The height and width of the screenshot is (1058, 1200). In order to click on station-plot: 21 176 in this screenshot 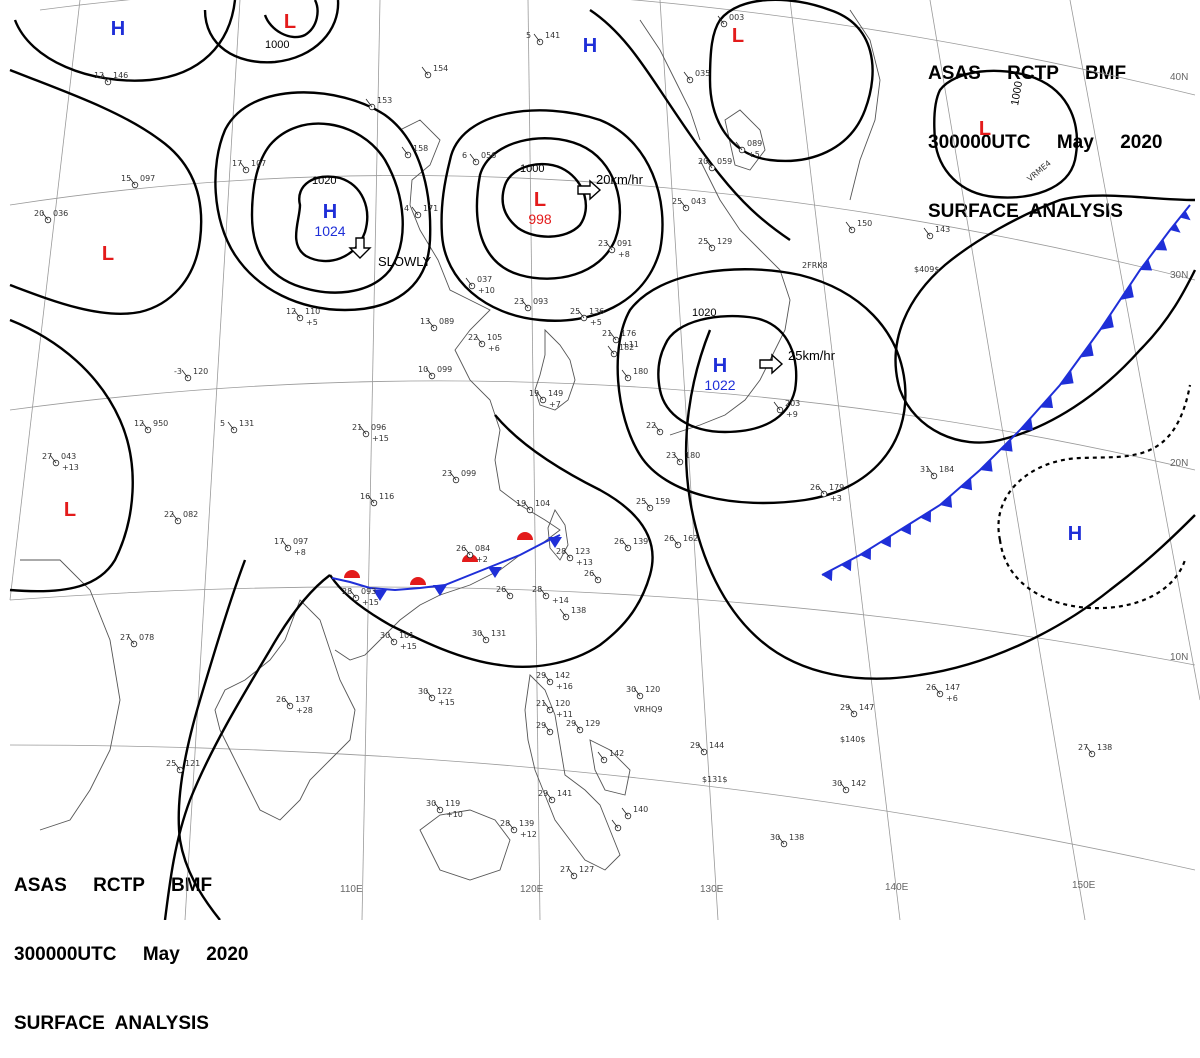, I will do `click(619, 336)`.